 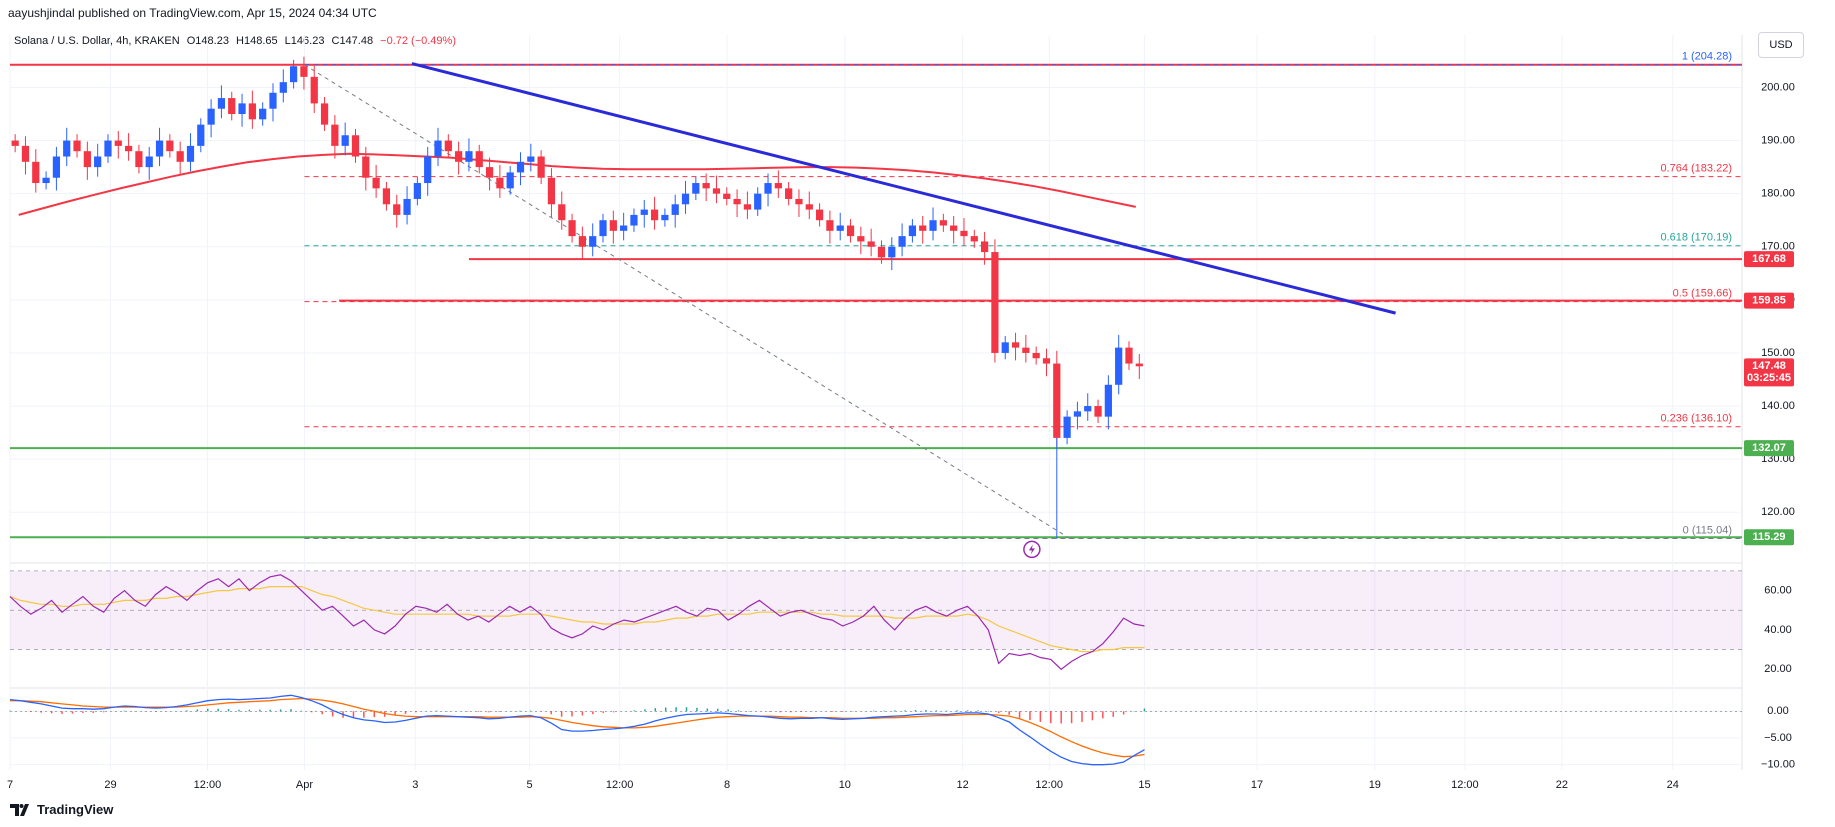 I want to click on fib-level-label: 0.764 (183.22), so click(x=1696, y=168).